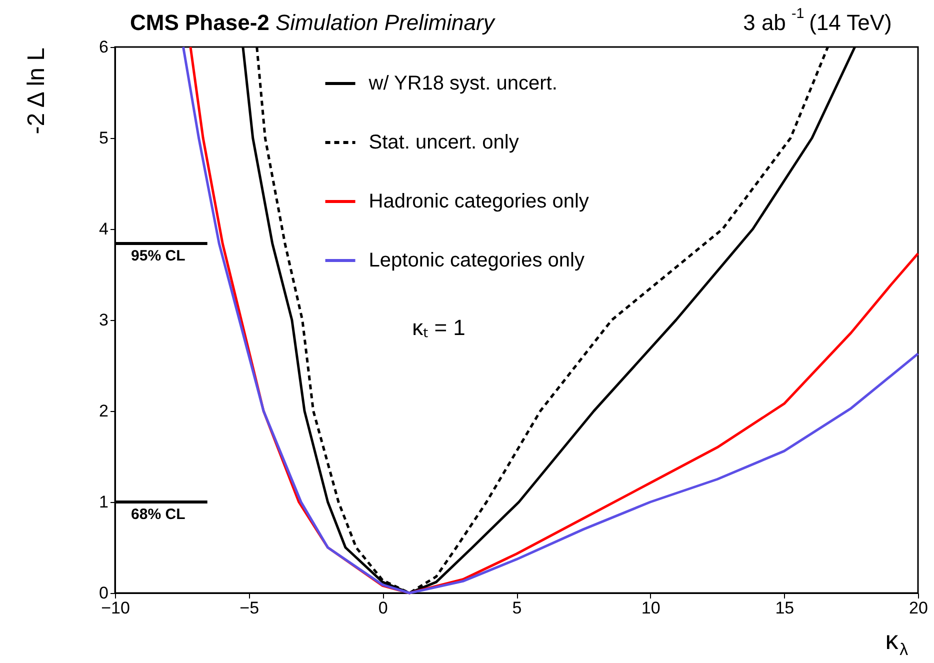  Describe the element at coordinates (918, 608) in the screenshot. I see `x-tick-label: 20` at that location.